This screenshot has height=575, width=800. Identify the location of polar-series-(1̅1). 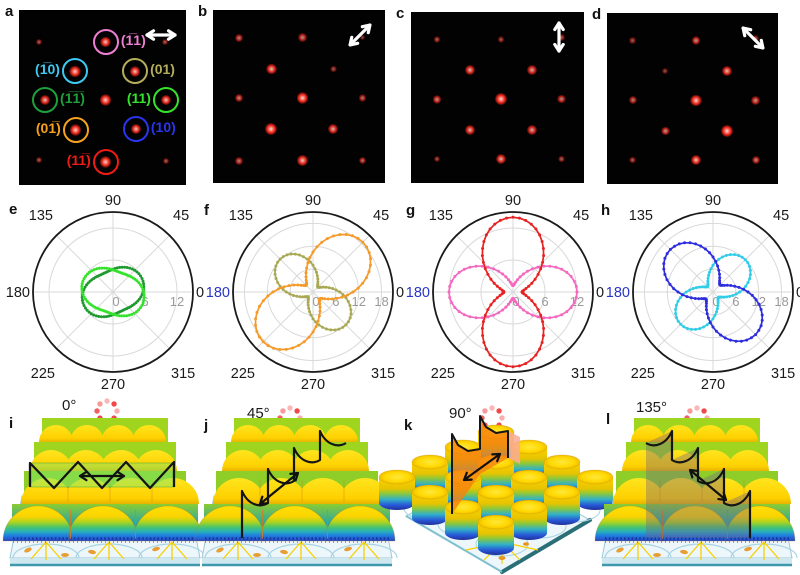
(513, 292).